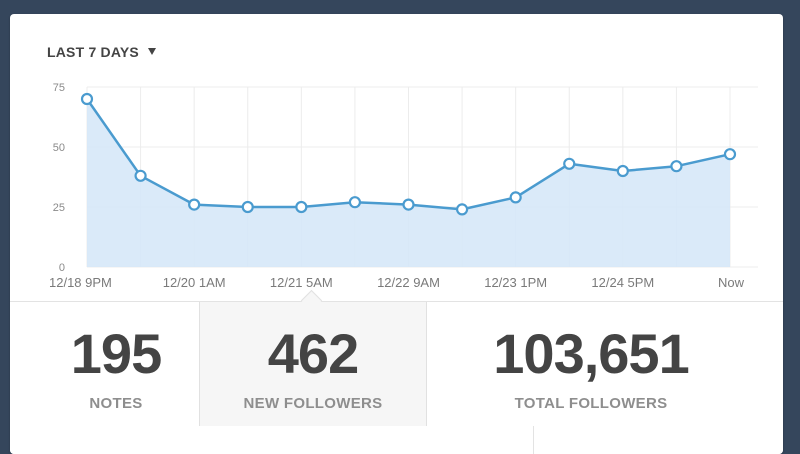 The image size is (800, 454). I want to click on notes-stat: 195 NOTES, so click(116, 364).